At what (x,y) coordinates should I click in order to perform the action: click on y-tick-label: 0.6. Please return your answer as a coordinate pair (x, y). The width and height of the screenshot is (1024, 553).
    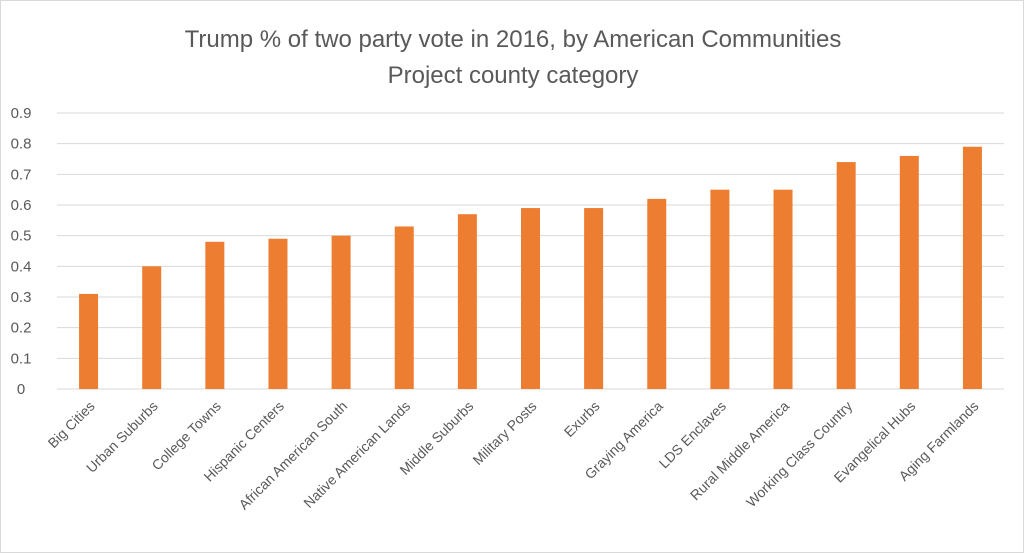
    Looking at the image, I should click on (21, 205).